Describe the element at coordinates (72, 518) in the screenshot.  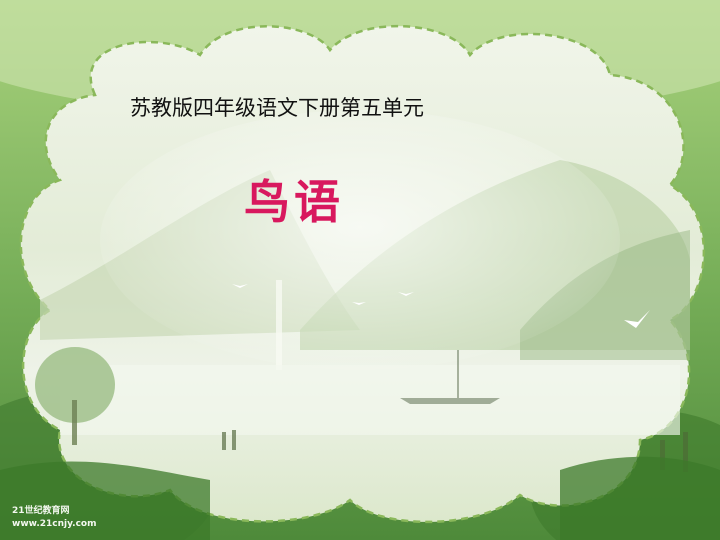
I see `watermark: 21世纪教育网 www.21cnjy.com` at that location.